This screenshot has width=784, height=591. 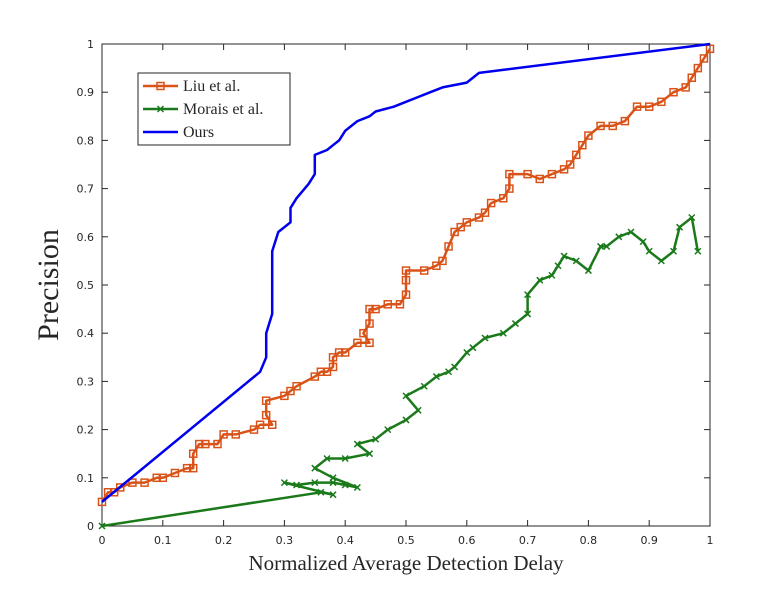 I want to click on x-tick-label: 0.4, so click(x=345, y=540).